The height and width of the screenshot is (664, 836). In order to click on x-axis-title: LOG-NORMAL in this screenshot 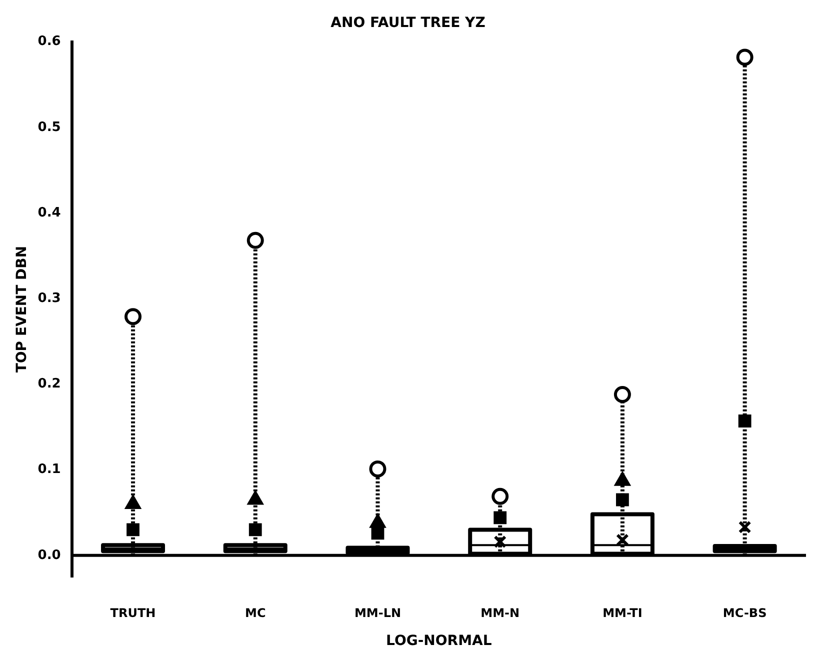, I will do `click(439, 641)`.